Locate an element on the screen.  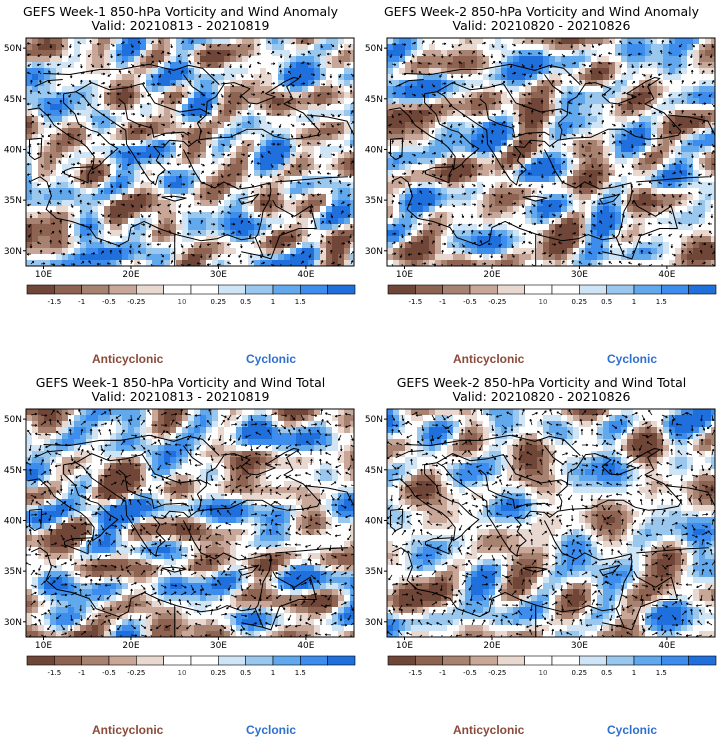
coastline is located at coordinates (174, 198).